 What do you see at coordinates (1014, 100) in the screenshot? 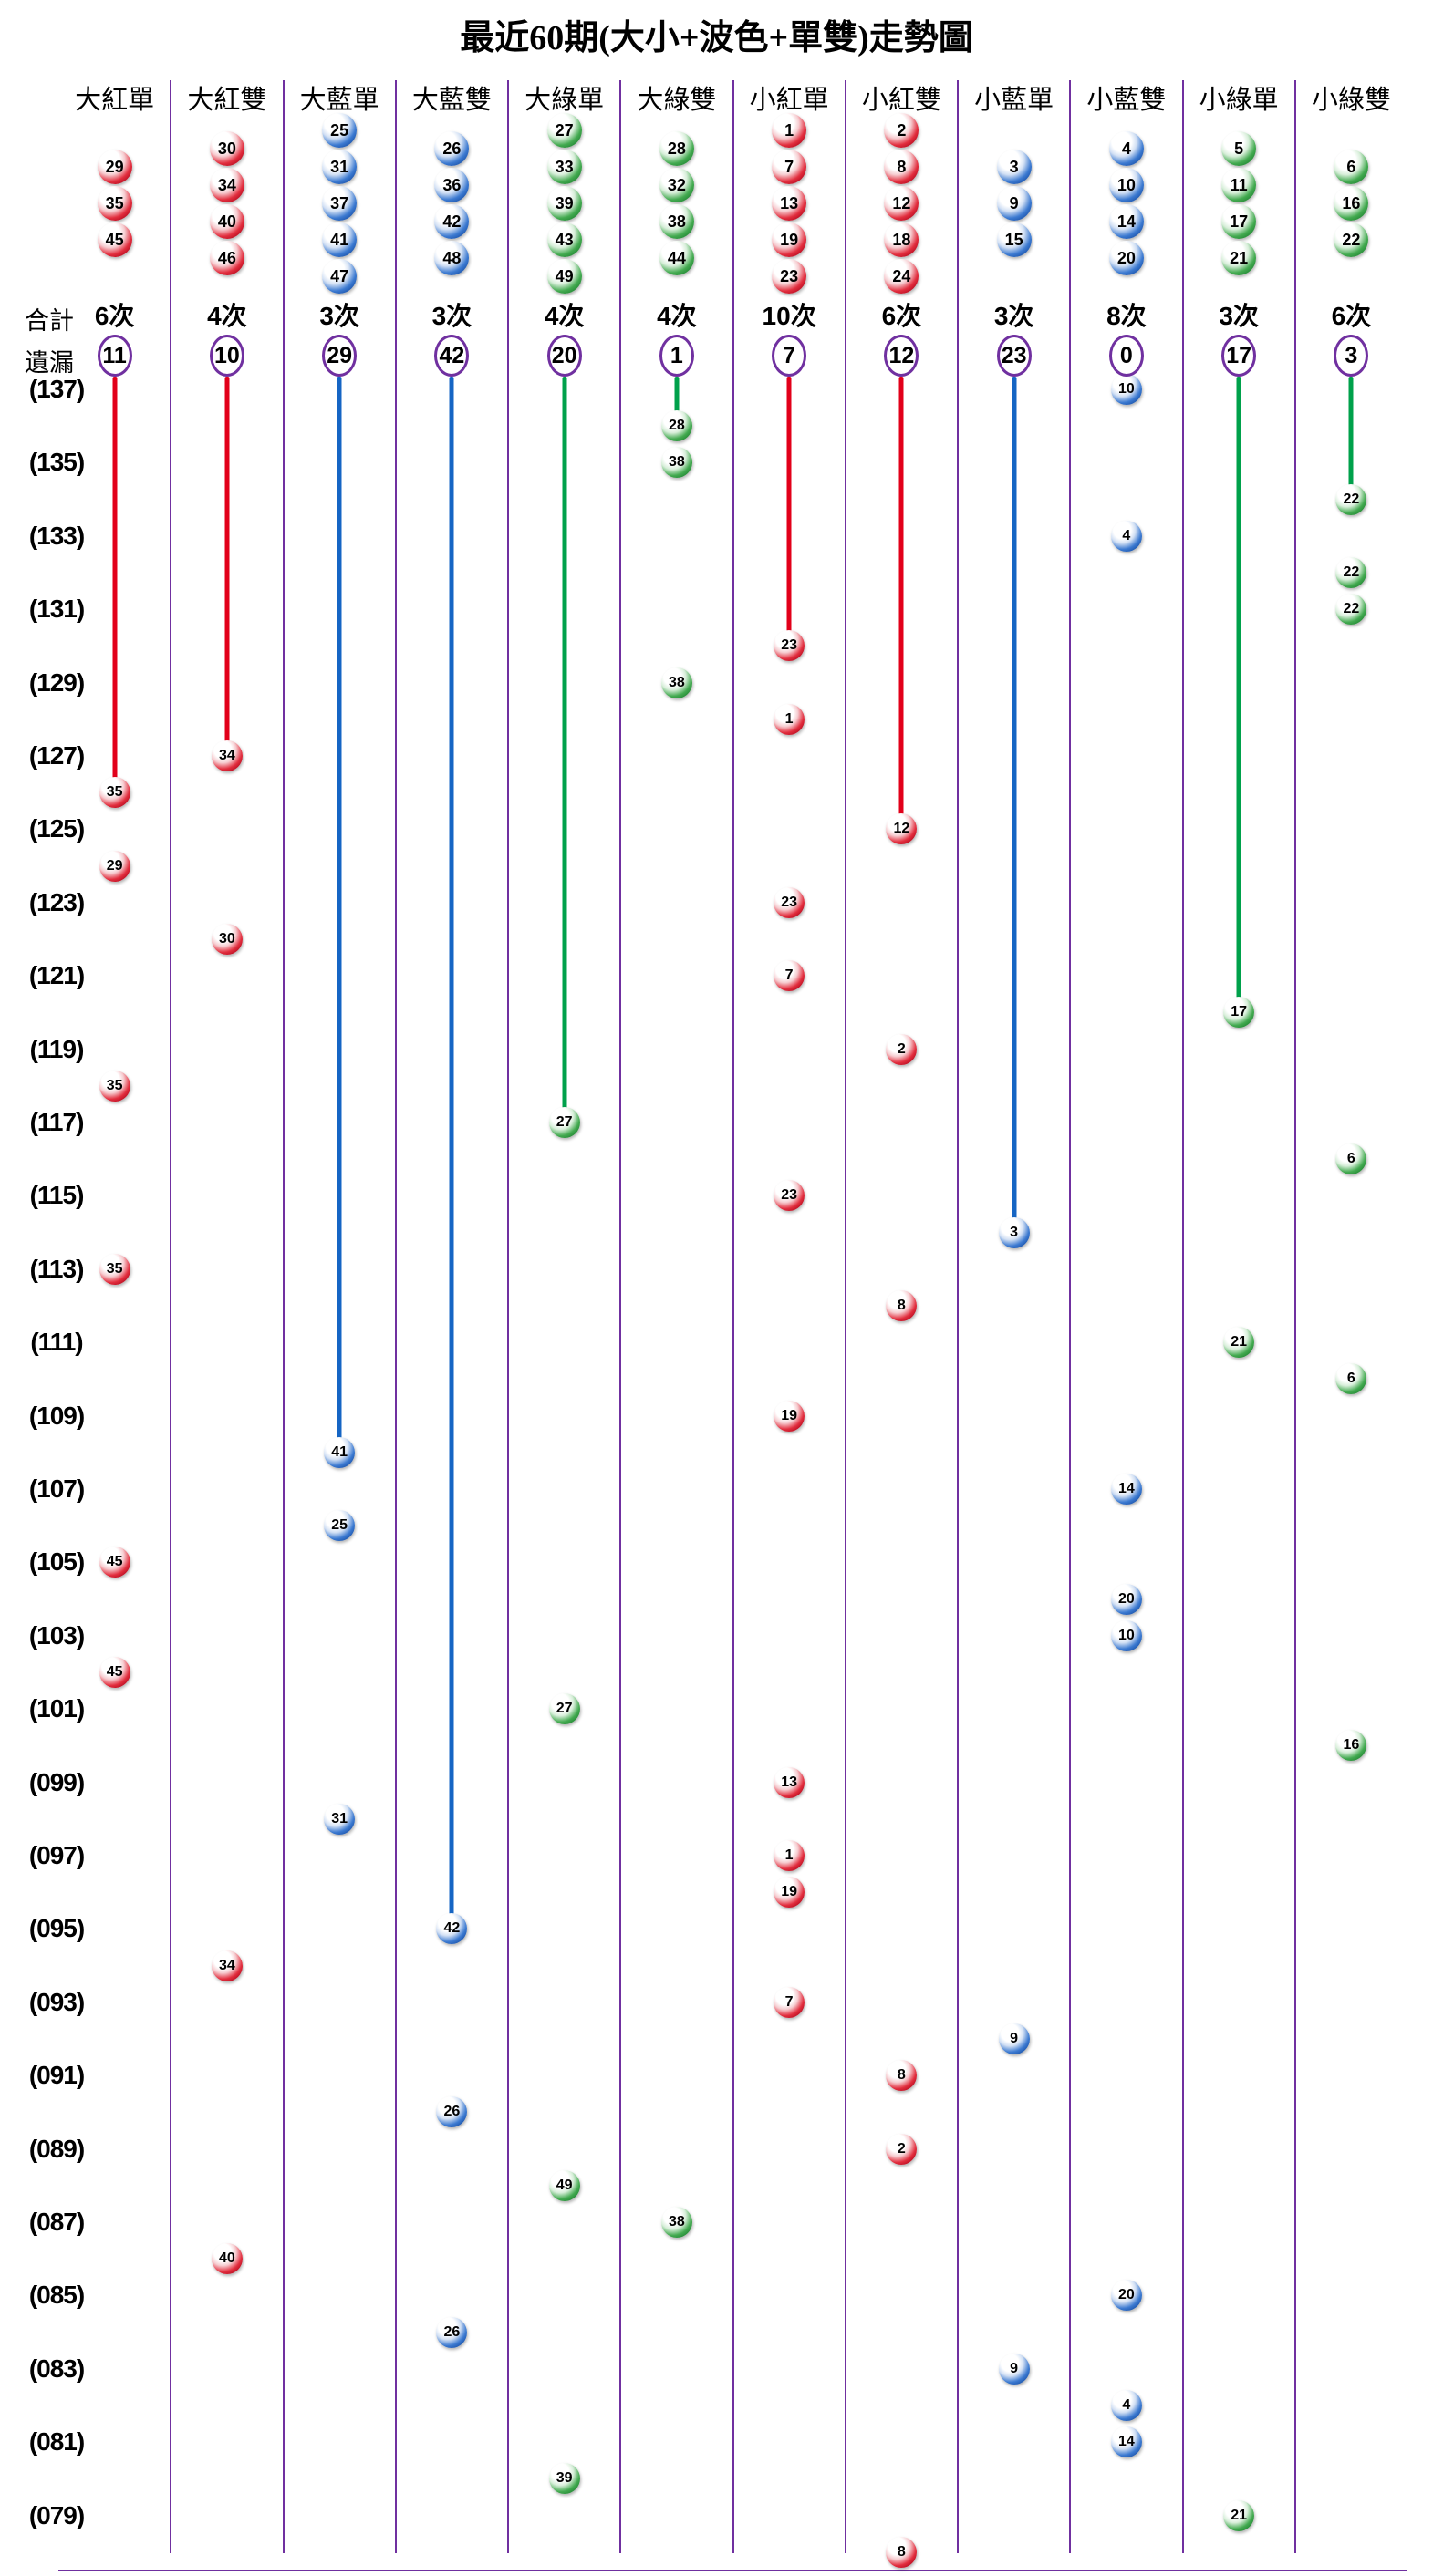
I see `column-header: 小藍單` at bounding box center [1014, 100].